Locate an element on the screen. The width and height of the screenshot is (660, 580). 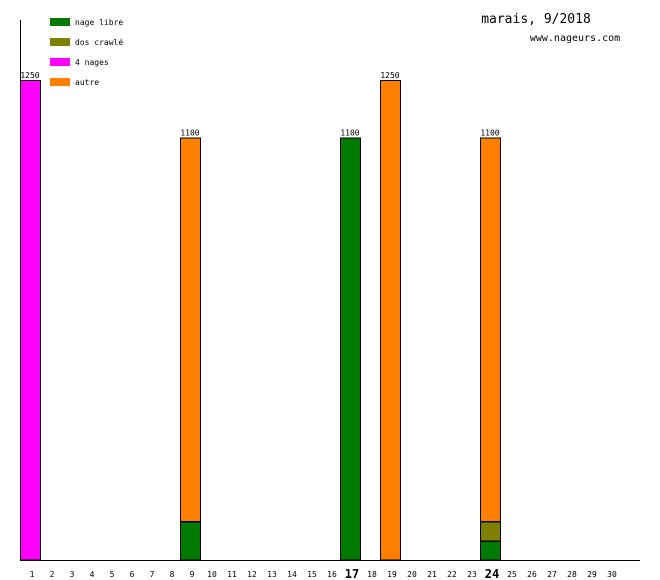
x-tick-label-14: 14 is located at coordinates (292, 574).